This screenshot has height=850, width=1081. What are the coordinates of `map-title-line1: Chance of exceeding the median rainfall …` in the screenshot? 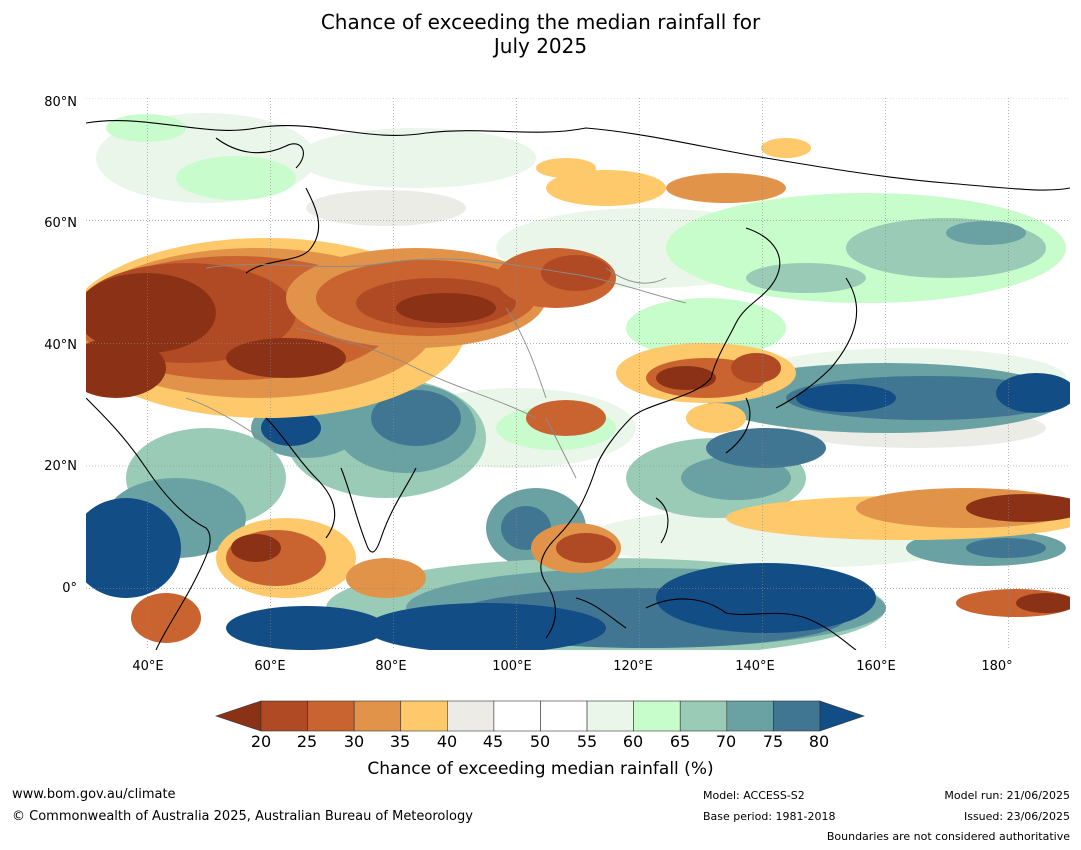 It's located at (540, 22).